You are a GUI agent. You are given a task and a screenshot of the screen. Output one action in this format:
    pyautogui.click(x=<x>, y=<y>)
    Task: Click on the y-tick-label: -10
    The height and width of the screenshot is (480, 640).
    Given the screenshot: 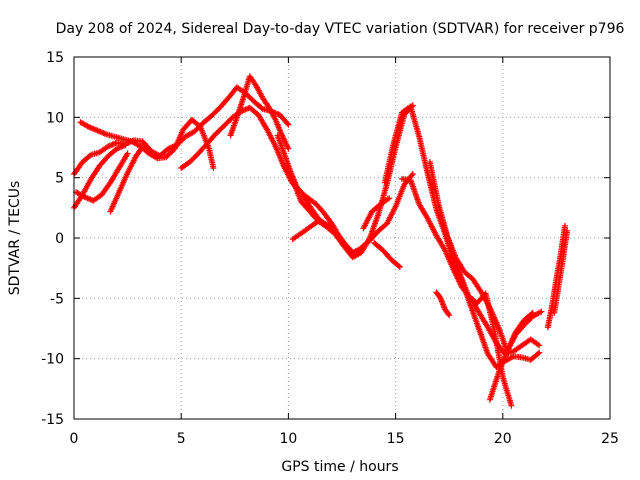 What is the action you would take?
    pyautogui.click(x=52, y=360)
    